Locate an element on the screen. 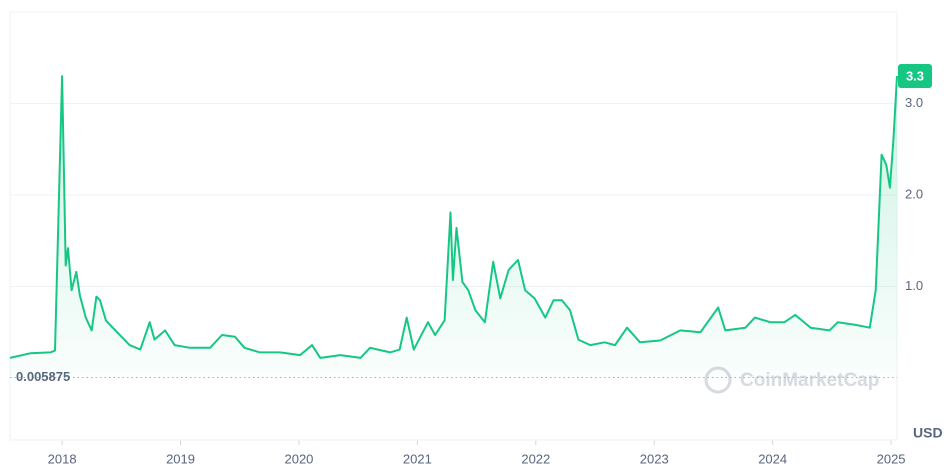 The image size is (951, 470). currency-label: USD is located at coordinates (928, 433).